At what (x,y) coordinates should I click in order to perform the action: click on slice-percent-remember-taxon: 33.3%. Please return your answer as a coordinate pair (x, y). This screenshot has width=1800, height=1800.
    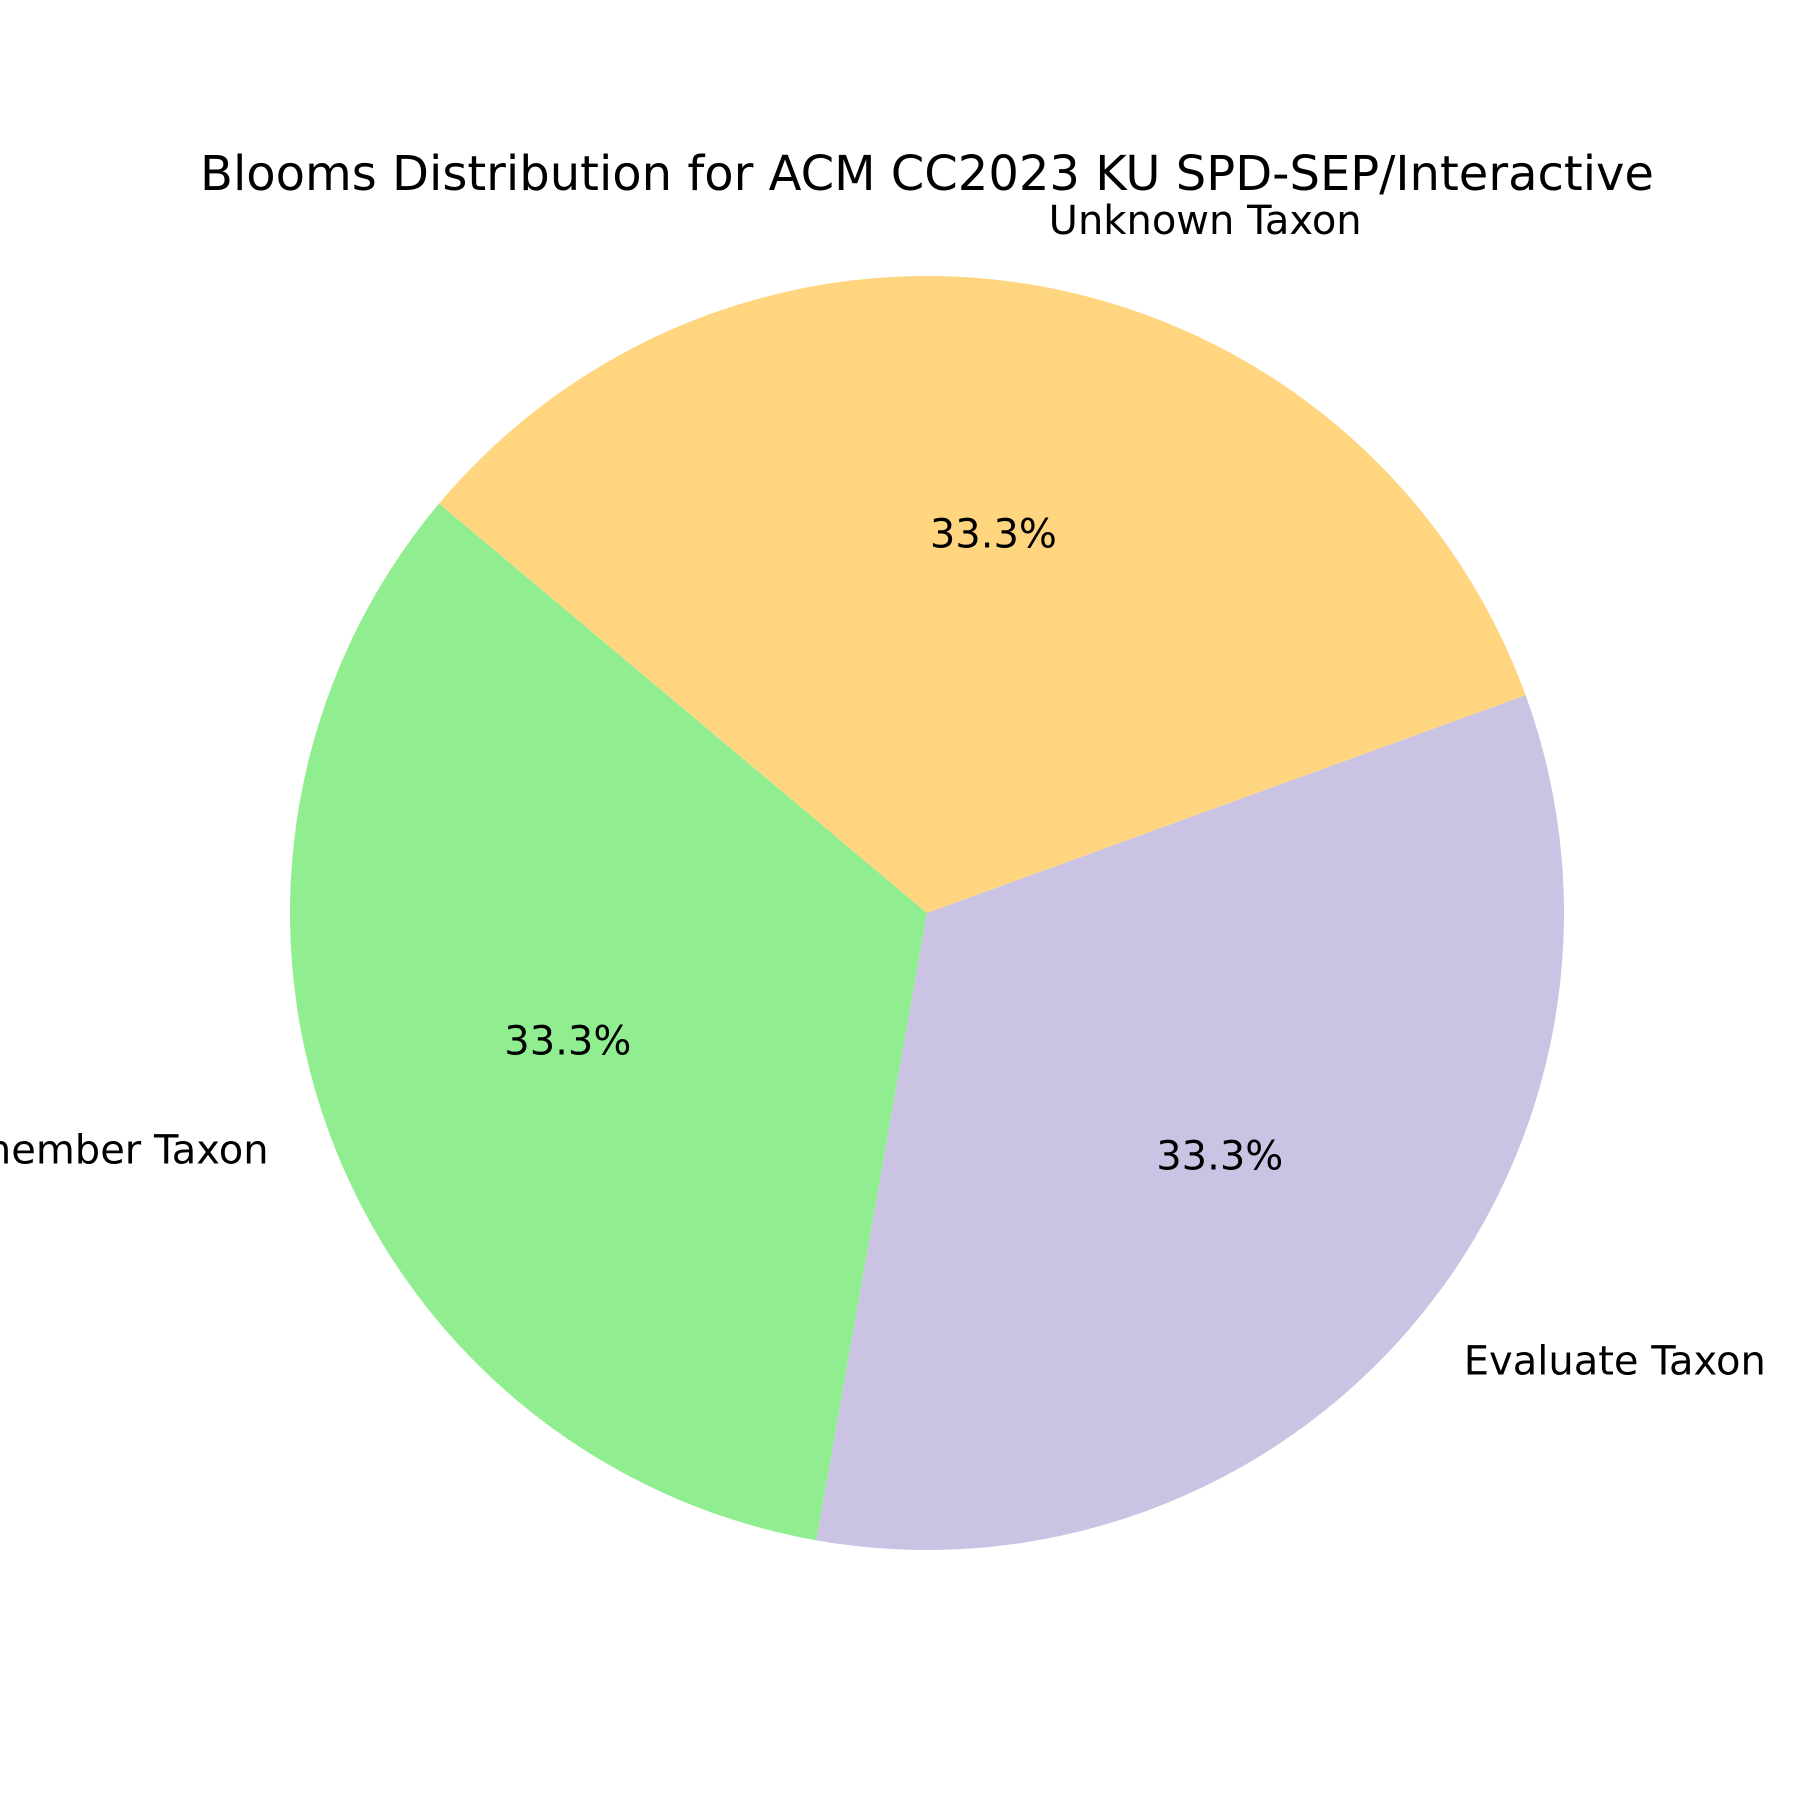
    Looking at the image, I should click on (567, 1042).